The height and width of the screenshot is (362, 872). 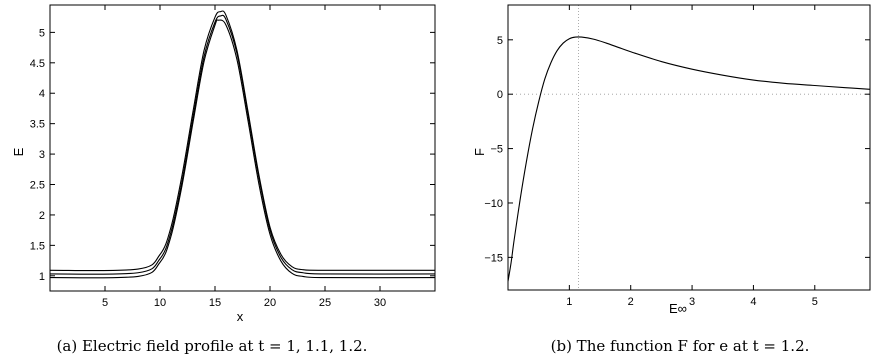 I want to click on panel-b-xtick-label: 1, so click(x=569, y=302).